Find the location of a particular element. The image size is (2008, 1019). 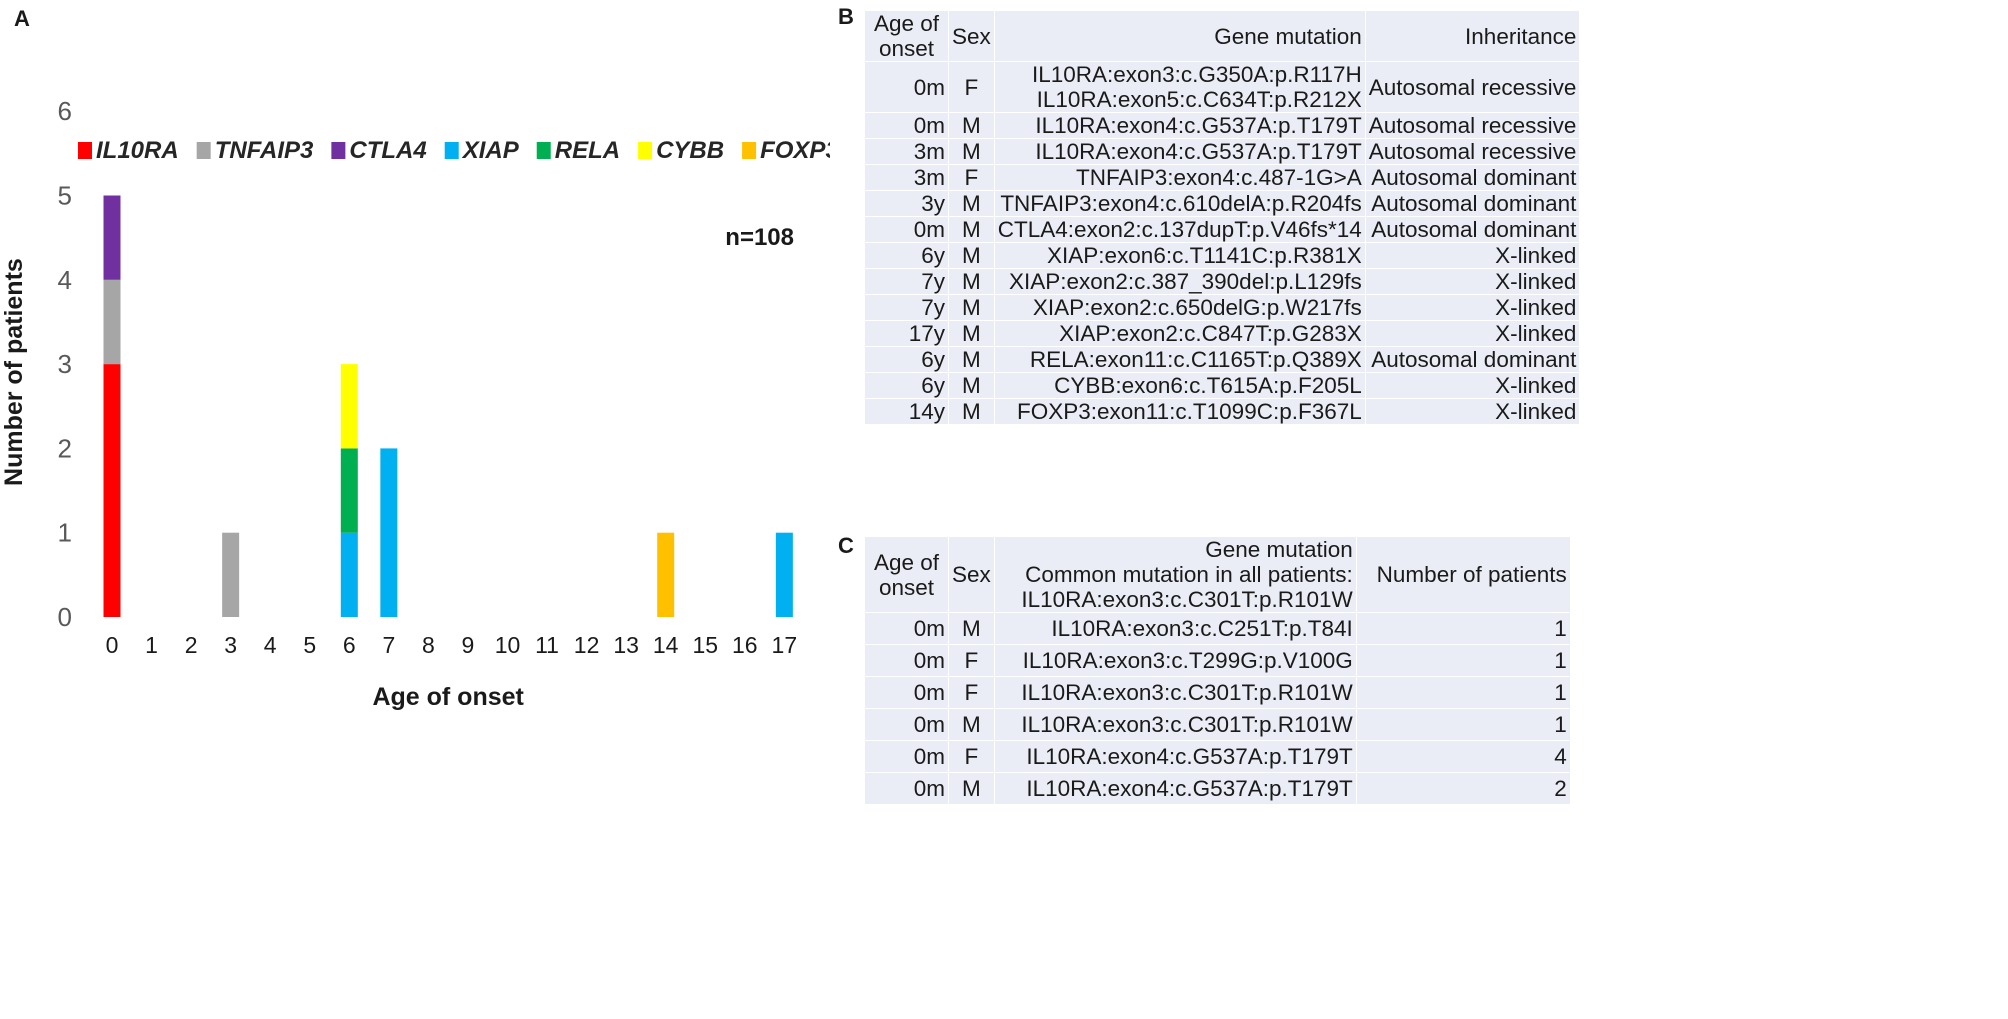

header-gene-mutation: Gene mutation is located at coordinates (1179, 36).